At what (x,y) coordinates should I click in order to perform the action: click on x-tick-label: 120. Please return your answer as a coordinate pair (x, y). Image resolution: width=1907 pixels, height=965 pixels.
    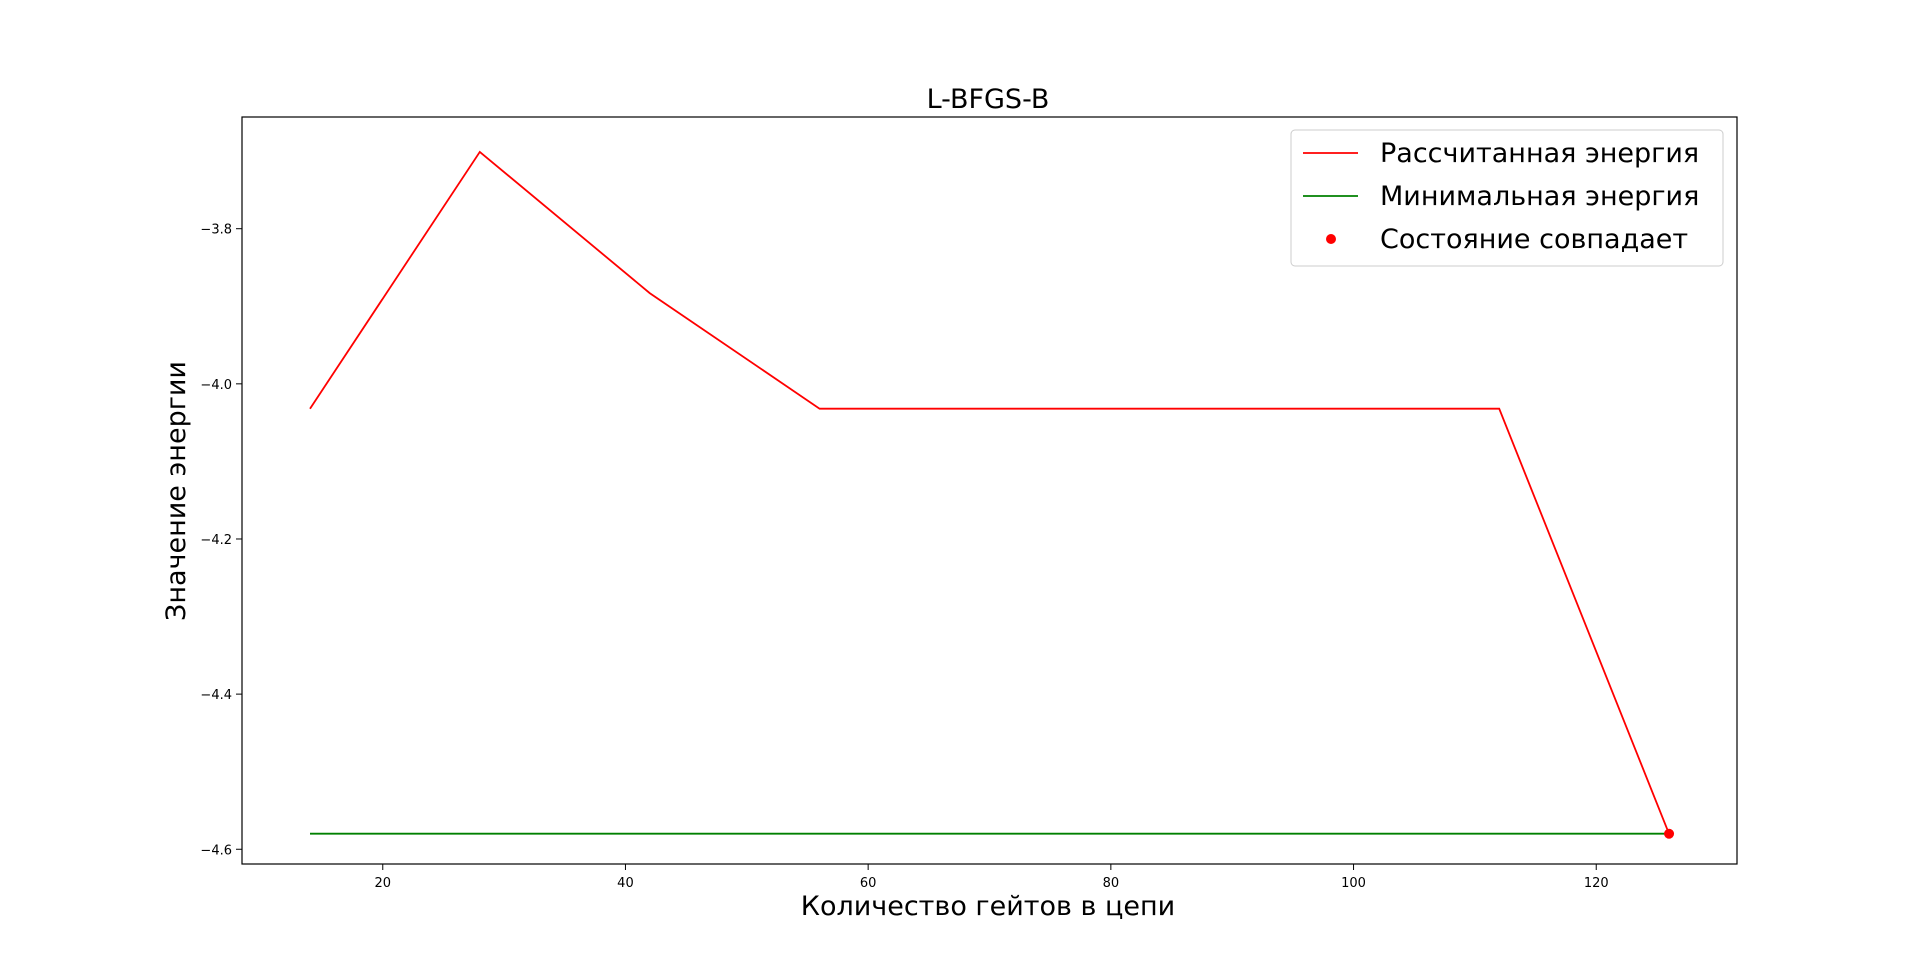
    Looking at the image, I should click on (1596, 883).